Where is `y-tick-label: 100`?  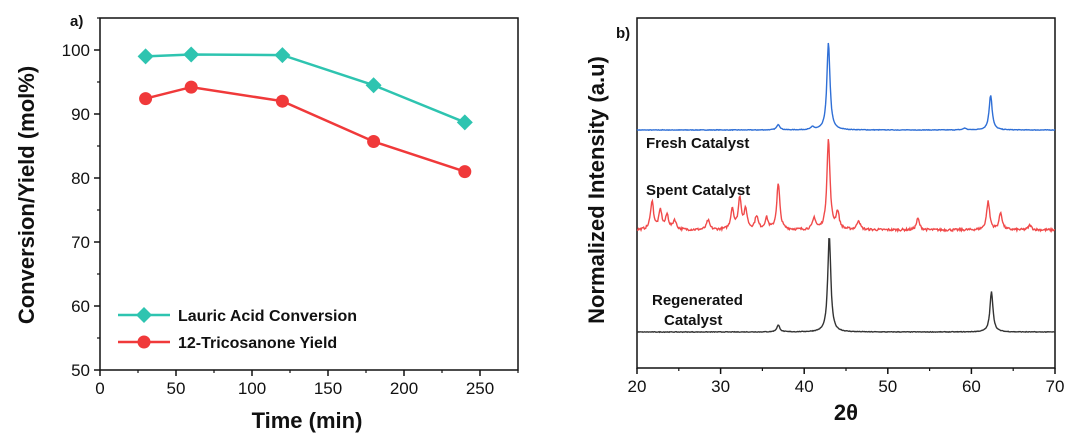 y-tick-label: 100 is located at coordinates (76, 50).